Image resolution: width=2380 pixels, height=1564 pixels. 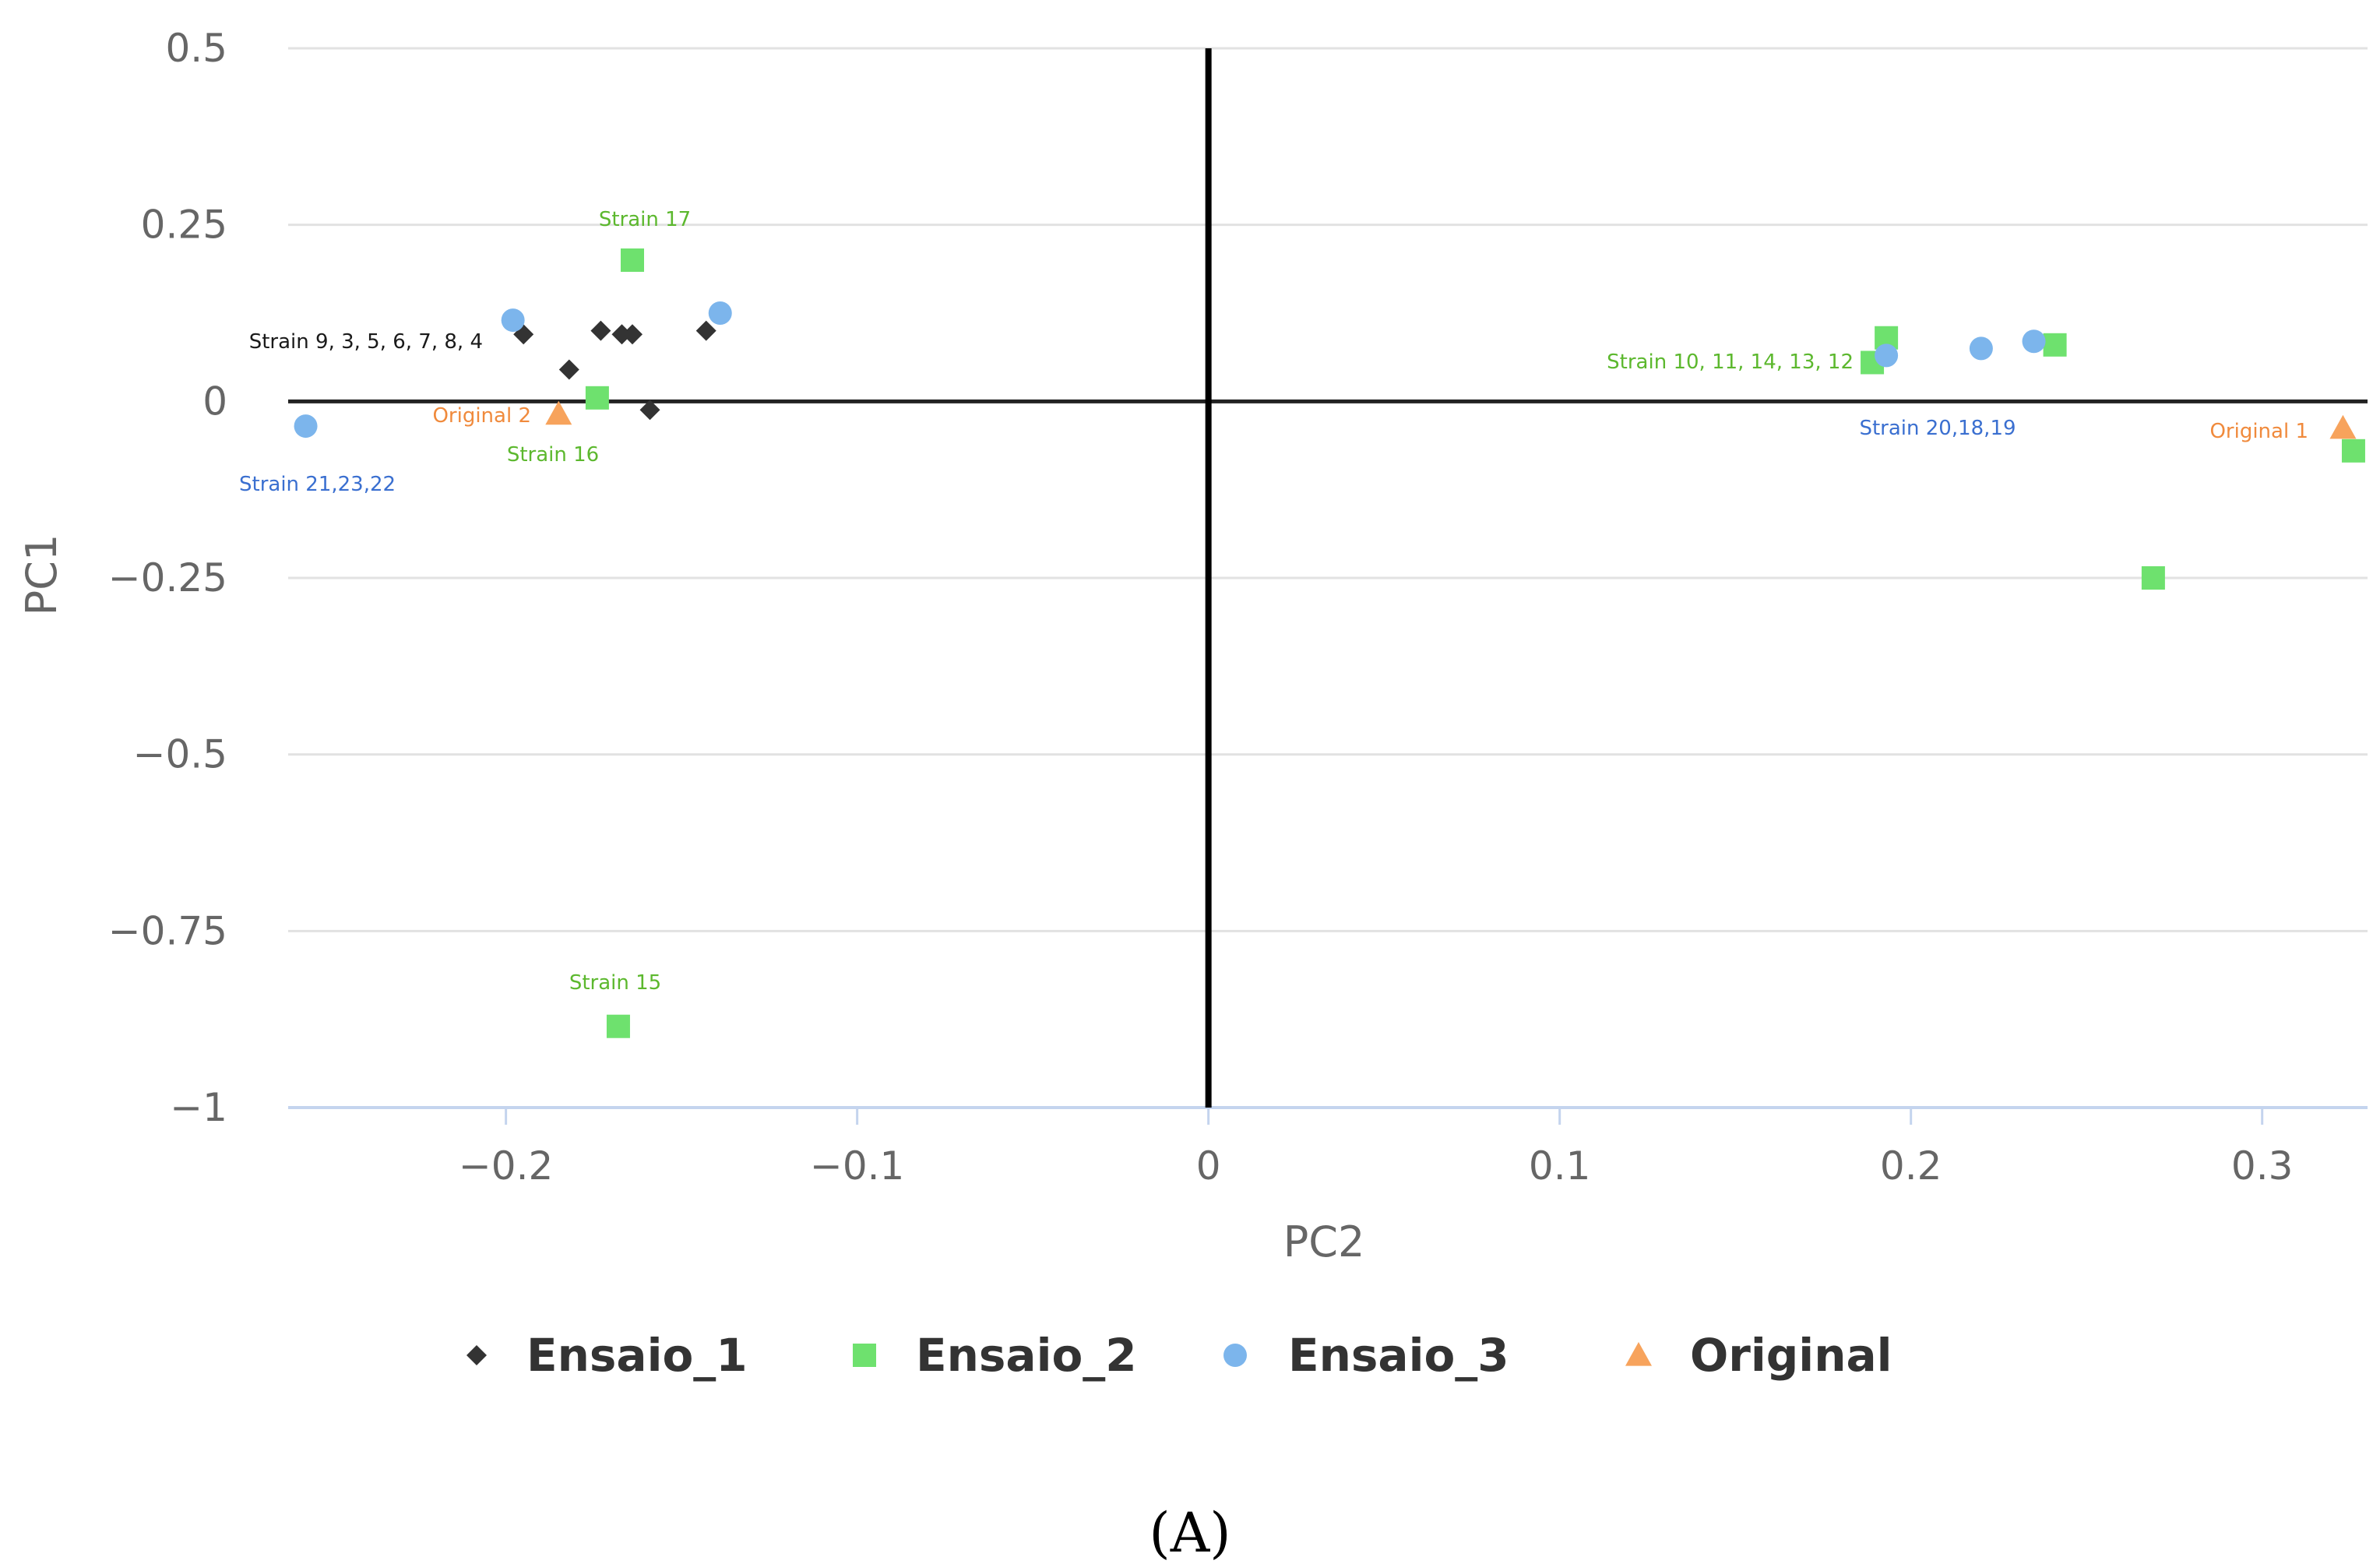 What do you see at coordinates (2262, 1166) in the screenshot?
I see `x-tick-label: 0.3` at bounding box center [2262, 1166].